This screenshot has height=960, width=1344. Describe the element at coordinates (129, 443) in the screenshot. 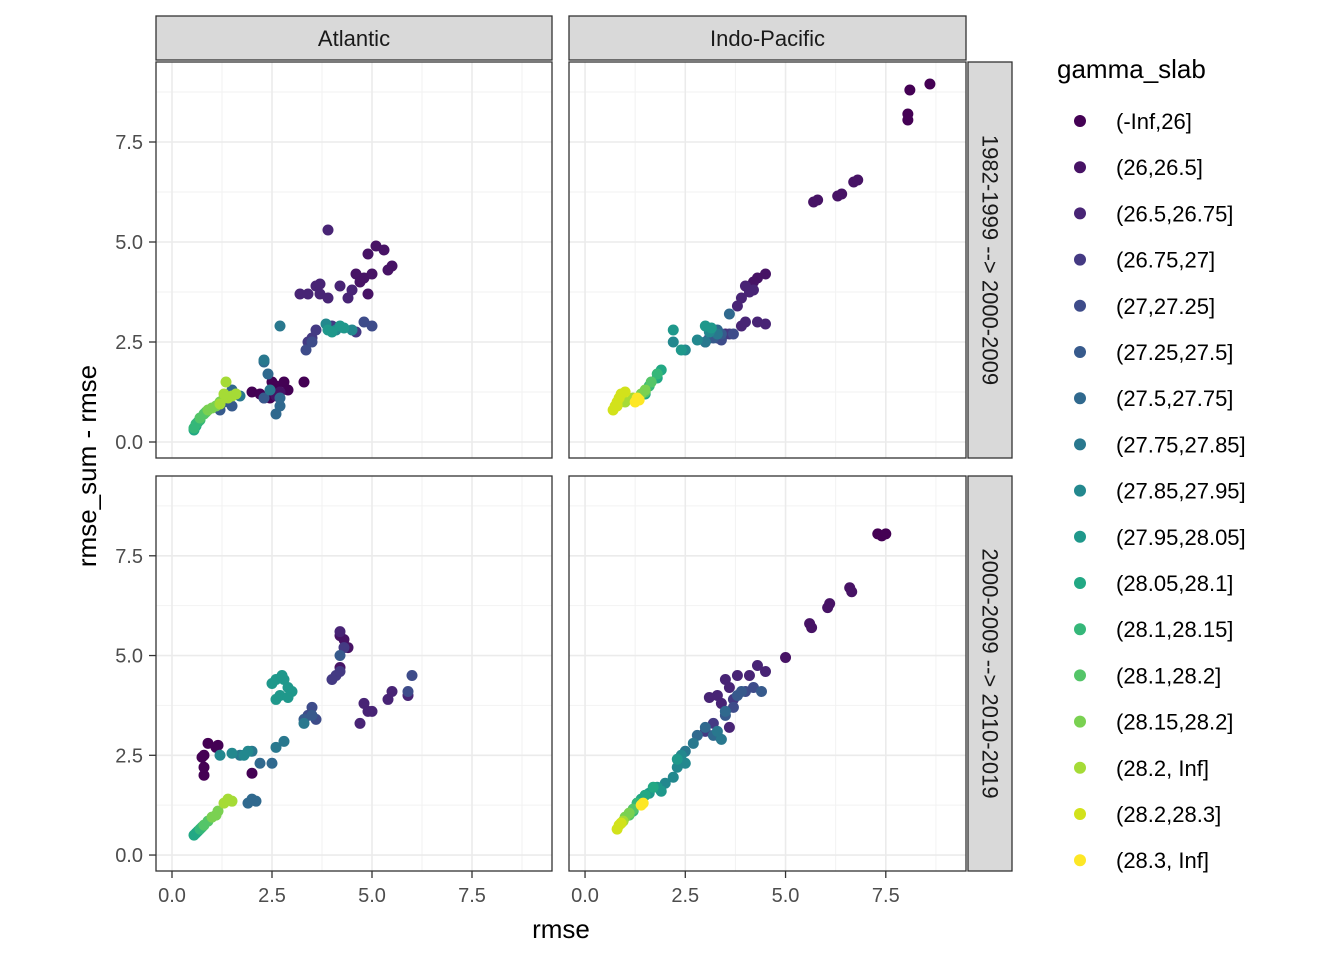

I see `y-tick-label: 0.0` at that location.